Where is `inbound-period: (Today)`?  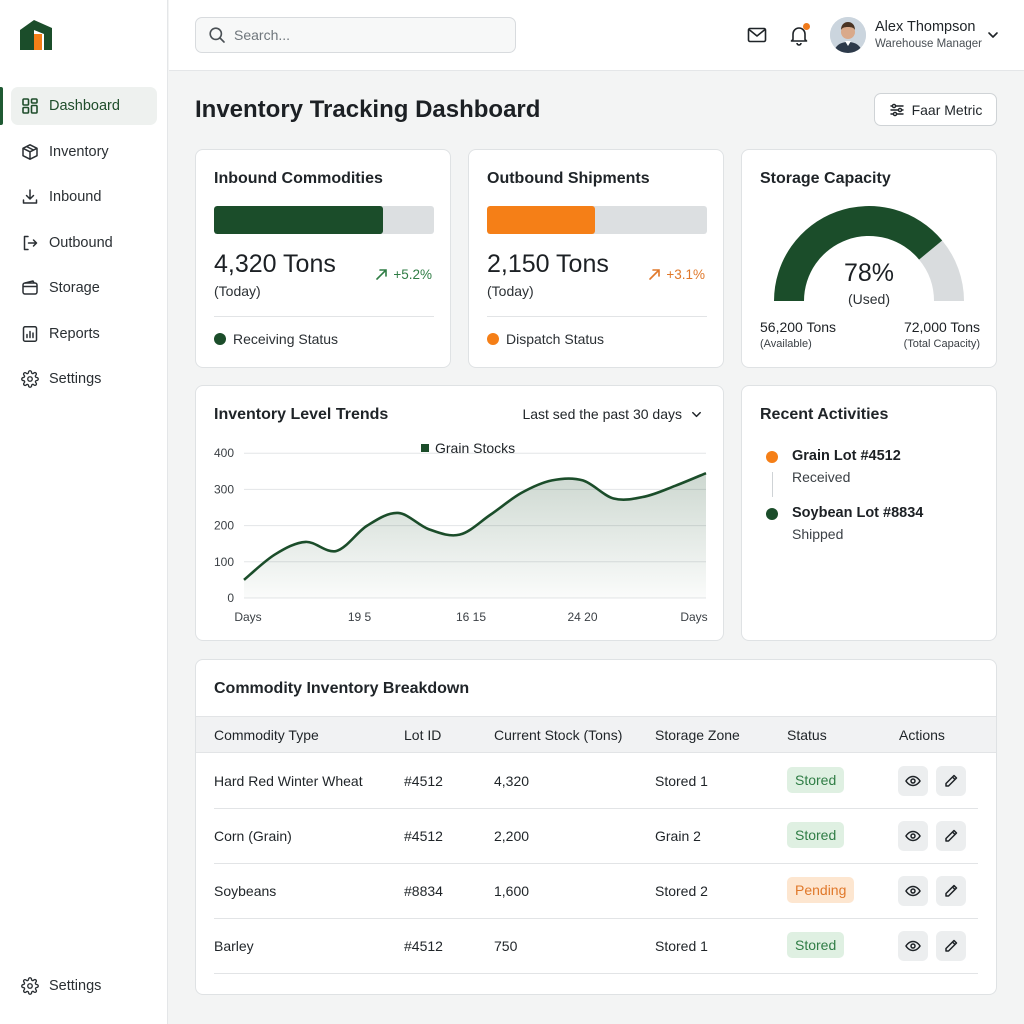
inbound-period: (Today) is located at coordinates (237, 291).